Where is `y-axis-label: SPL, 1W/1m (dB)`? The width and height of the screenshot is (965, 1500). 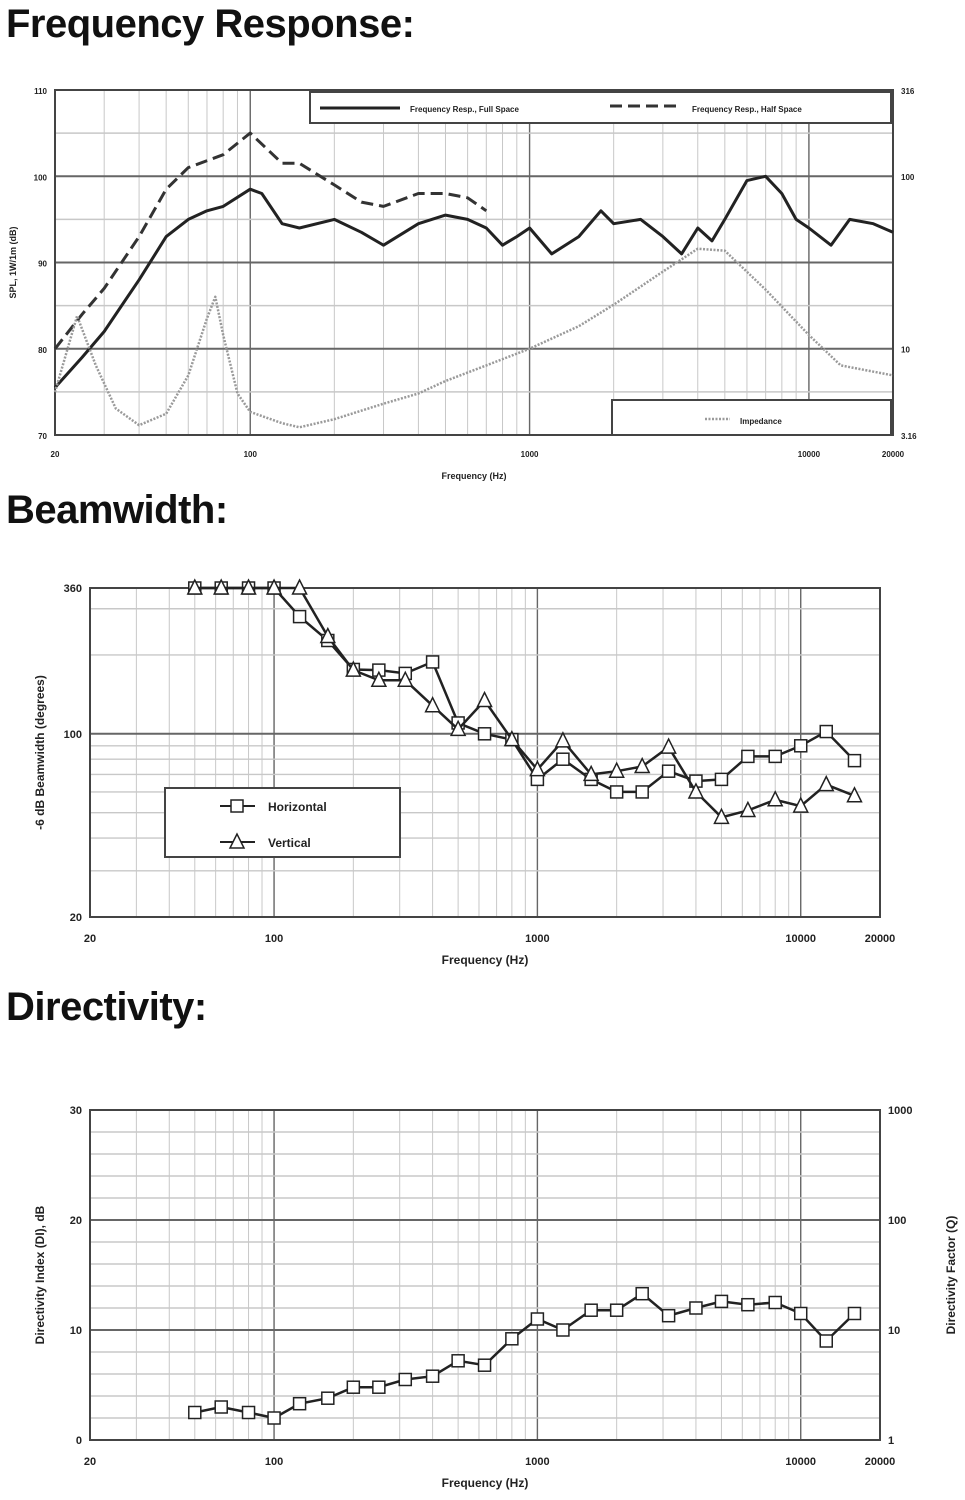
y-axis-label: SPL, 1W/1m (dB) is located at coordinates (13, 262).